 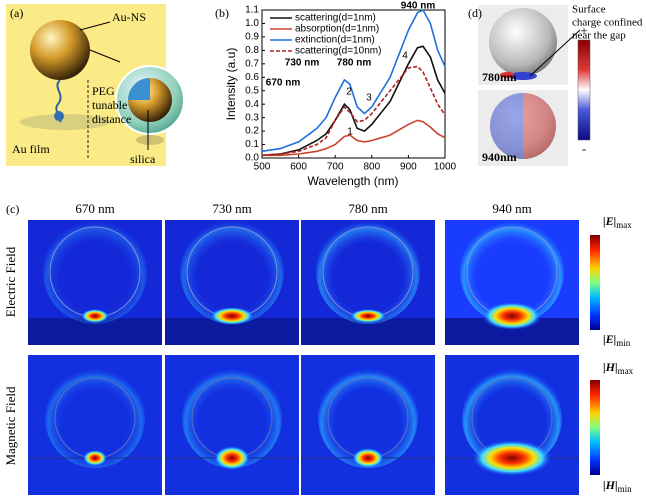 I want to click on legend-label: scattering(d=10nm), so click(x=338, y=51).